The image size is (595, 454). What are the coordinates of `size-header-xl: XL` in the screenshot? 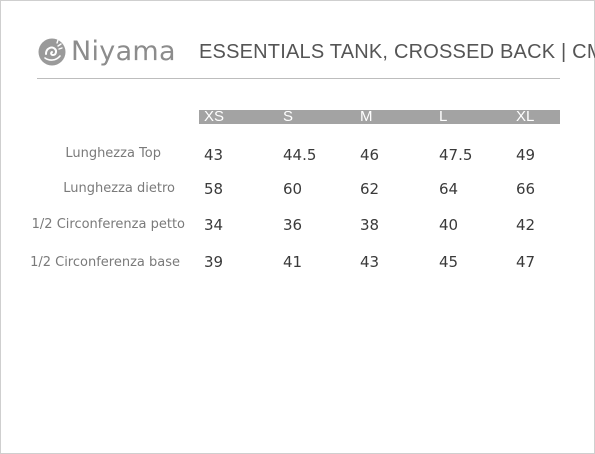 It's located at (525, 116).